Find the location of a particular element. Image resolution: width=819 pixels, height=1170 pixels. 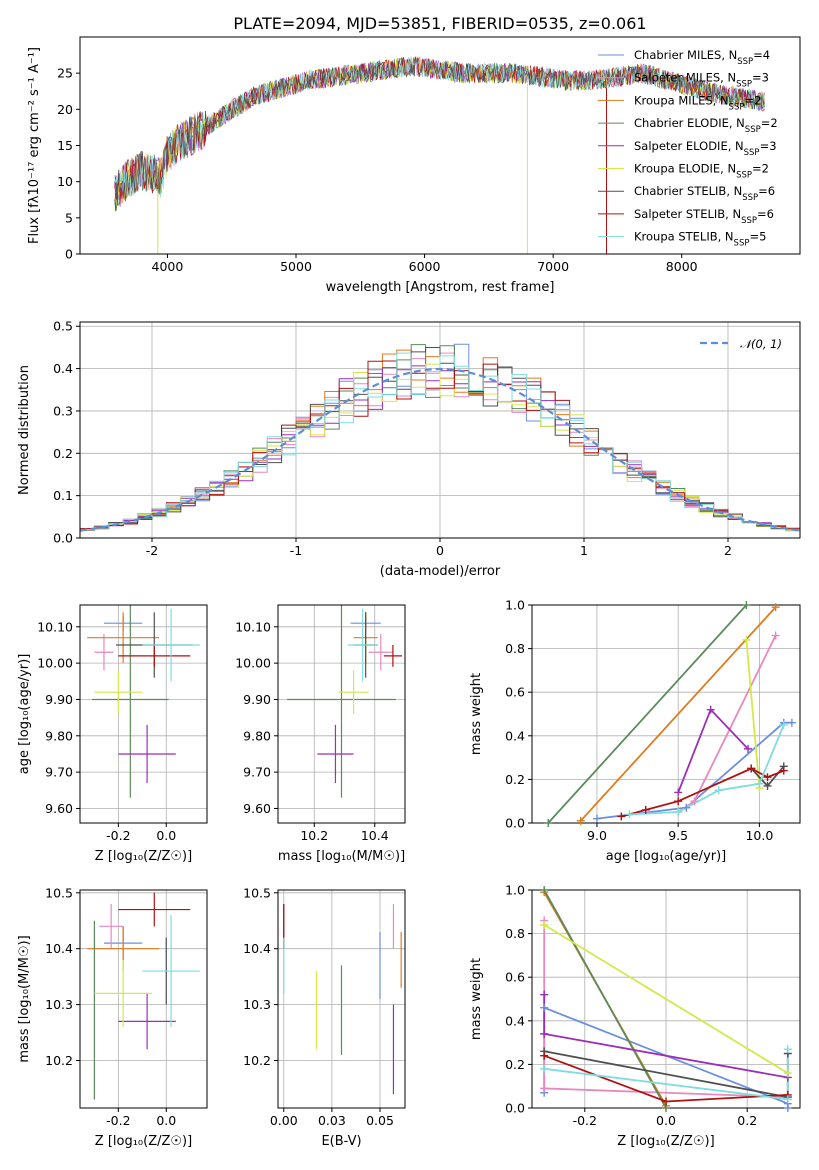

x-axis-label: age [log₁₀(age/yr)] is located at coordinates (666, 856).